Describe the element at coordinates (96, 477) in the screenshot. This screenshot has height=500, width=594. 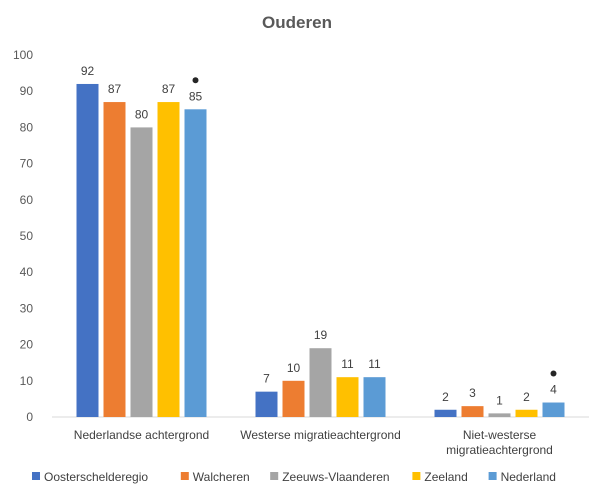
I see `legend-label: Oosterschelderegio` at that location.